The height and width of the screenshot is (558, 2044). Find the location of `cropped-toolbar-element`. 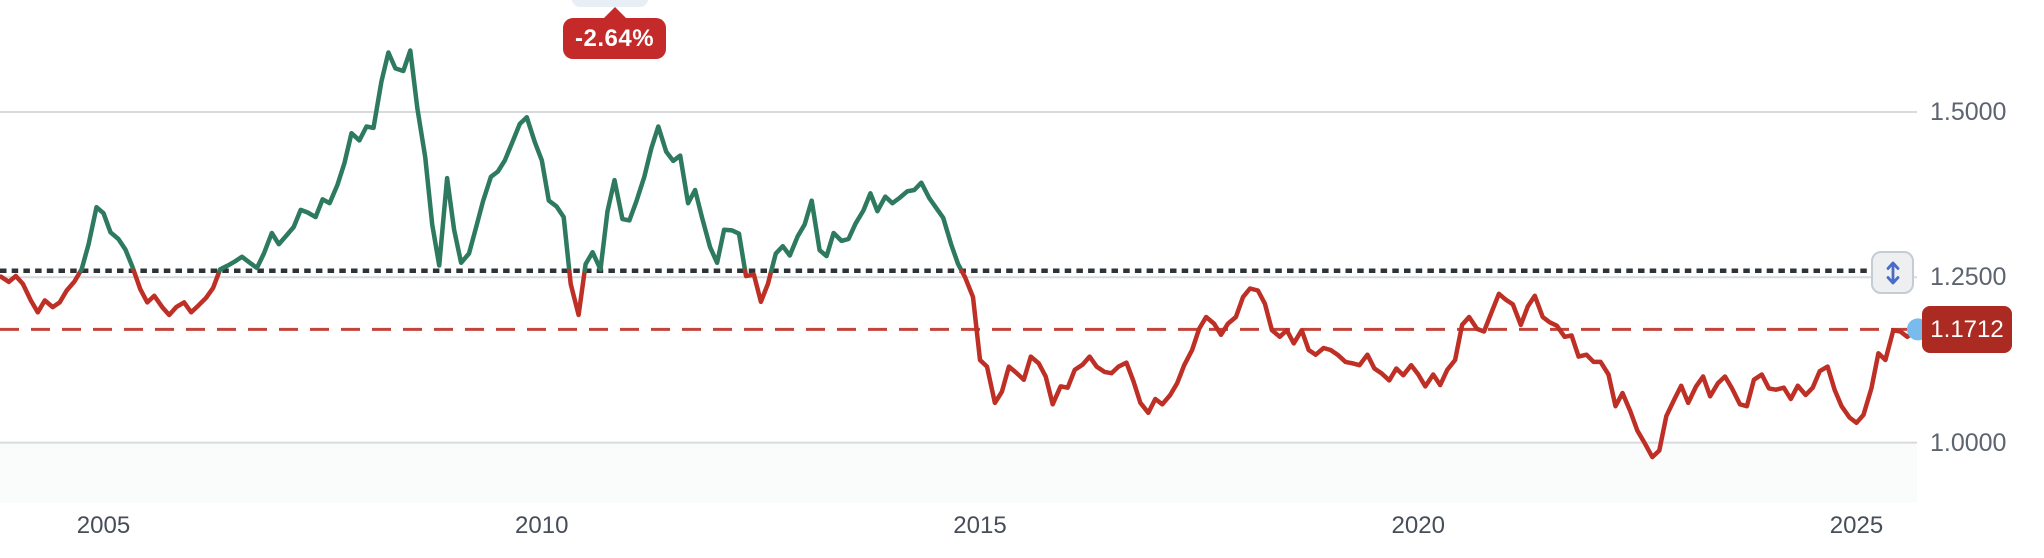

cropped-toolbar-element is located at coordinates (610, 3).